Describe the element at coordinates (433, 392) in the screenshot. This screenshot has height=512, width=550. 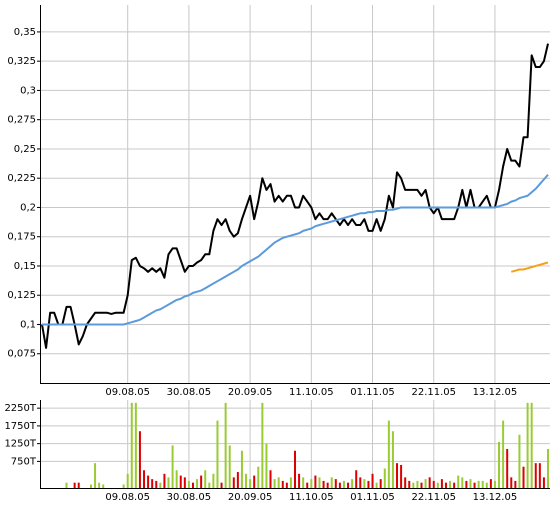
I see `x-tick-label: 22.11.05` at that location.